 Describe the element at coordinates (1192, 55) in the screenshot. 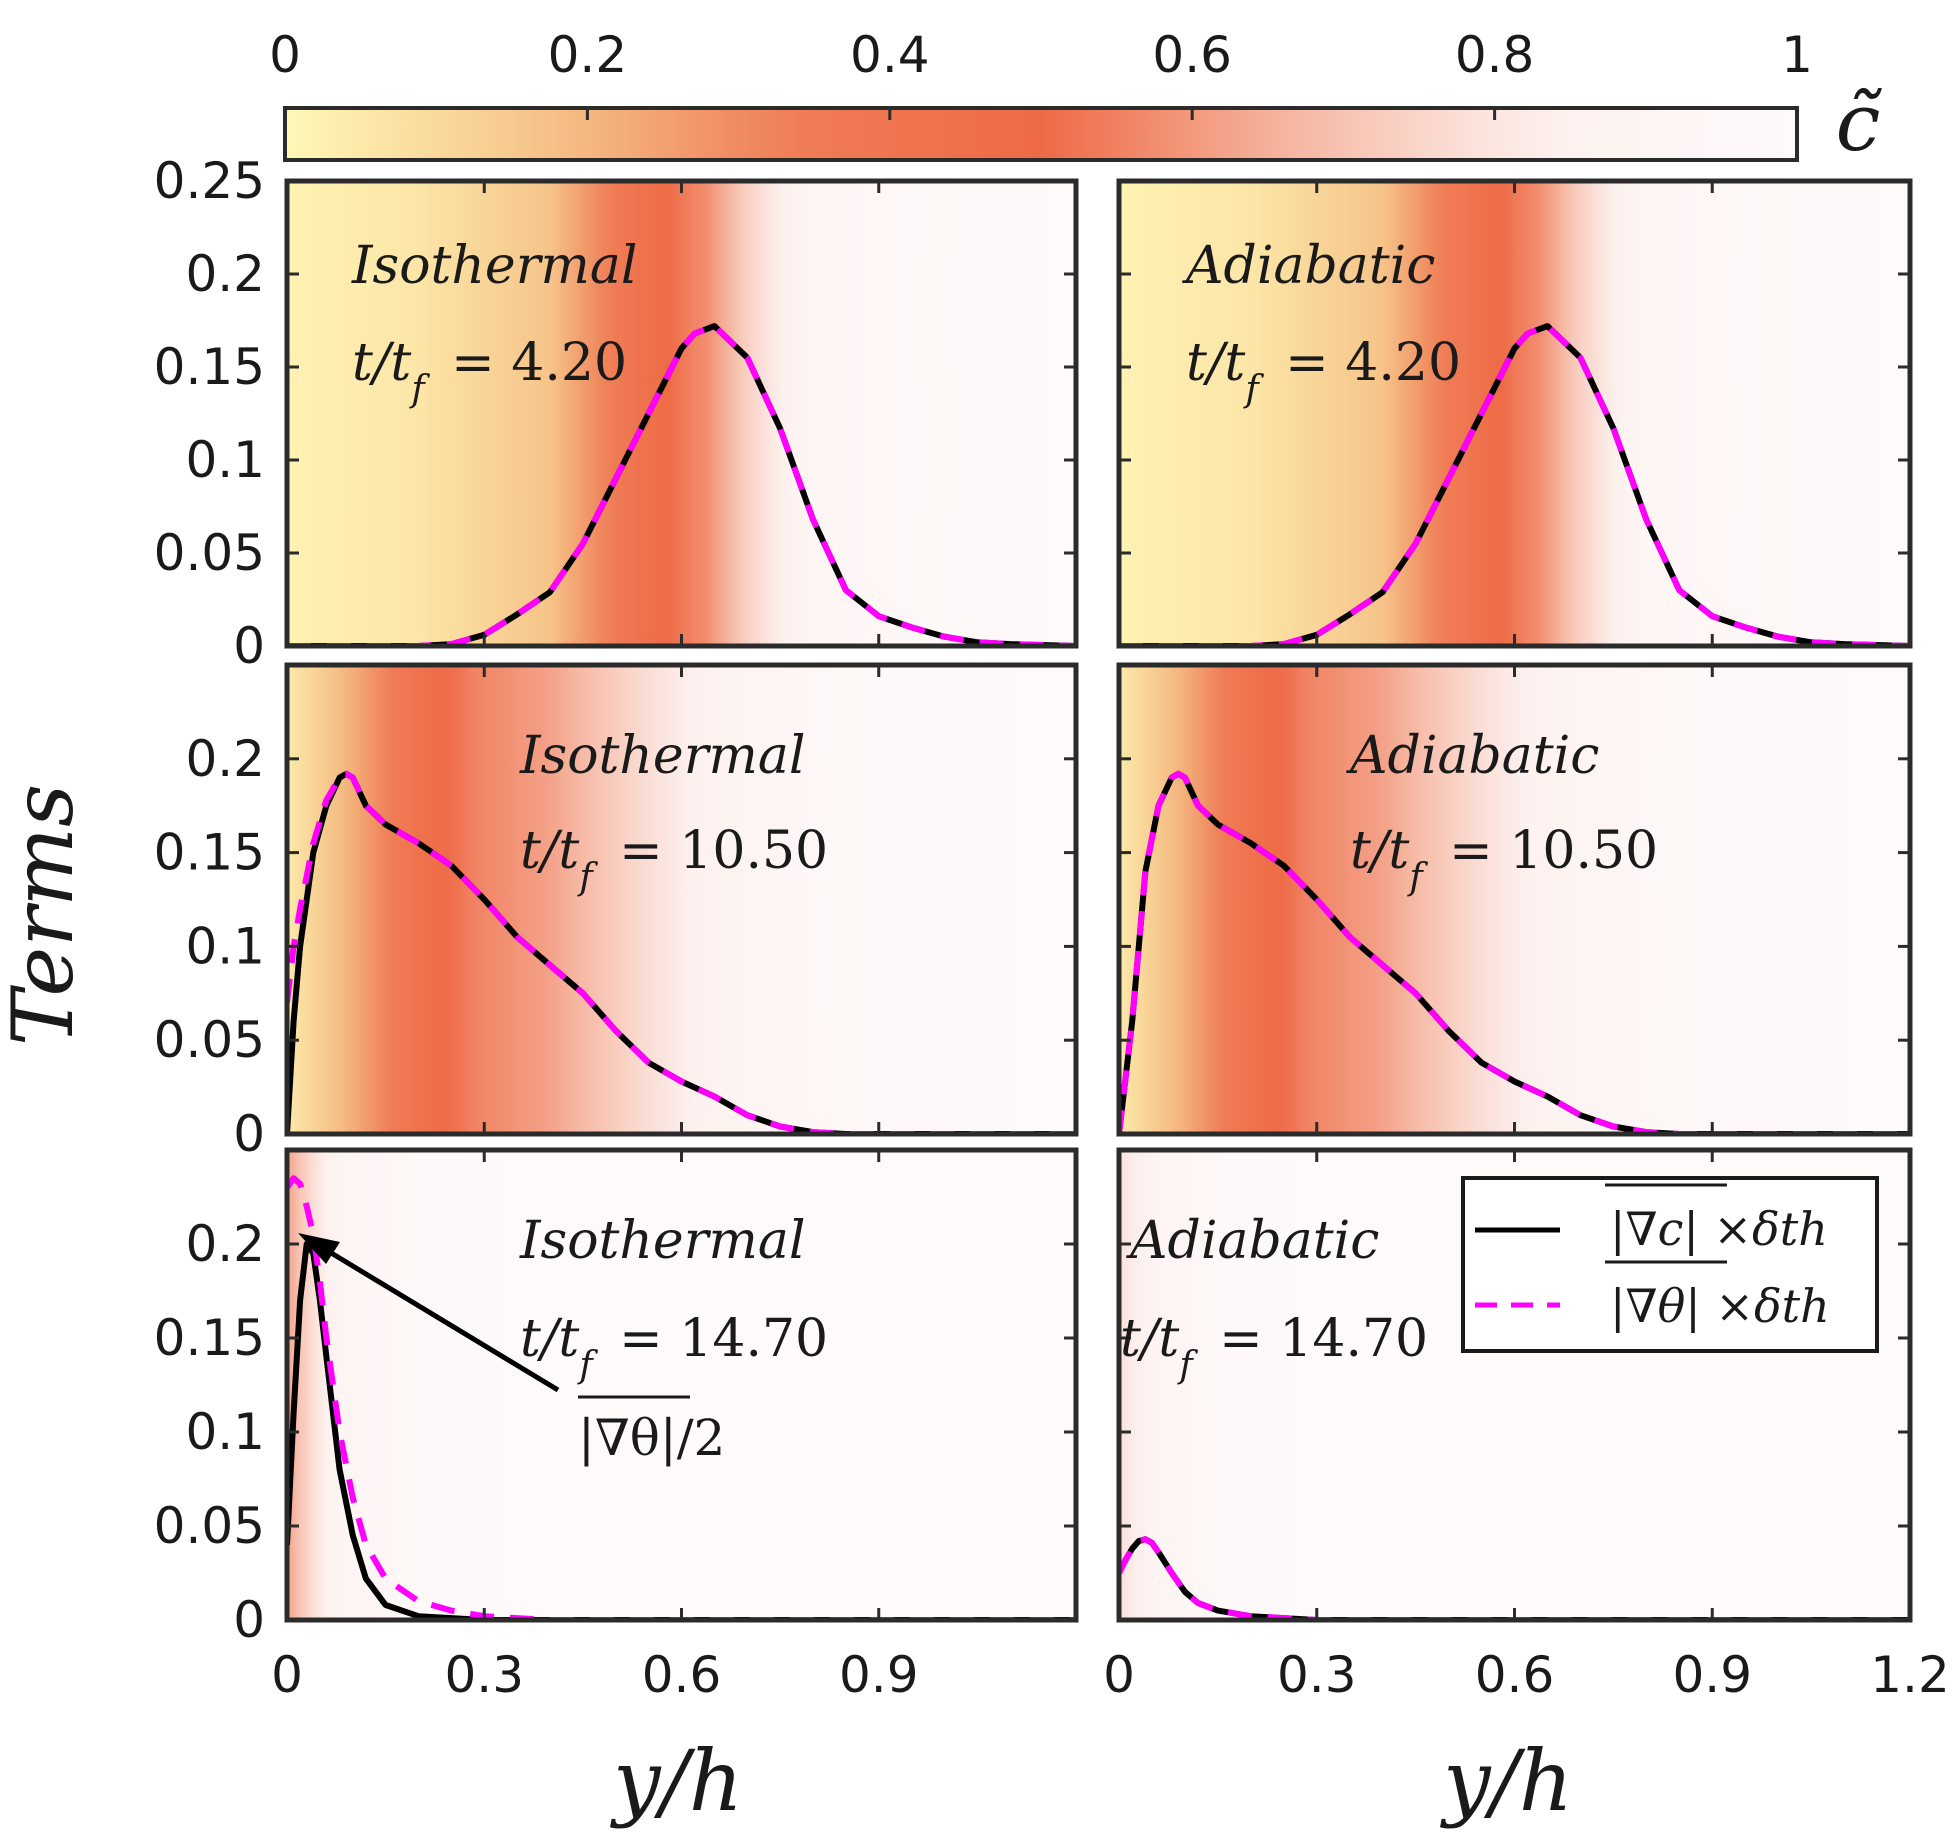

I see `colorbar-tick-label: 0.6` at that location.